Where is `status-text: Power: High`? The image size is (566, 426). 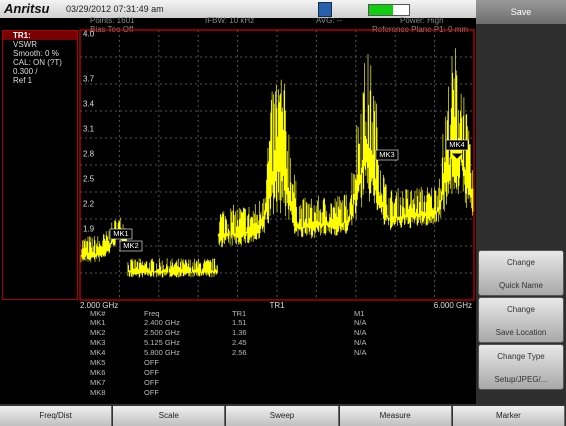
status-text: Power: High is located at coordinates (422, 20).